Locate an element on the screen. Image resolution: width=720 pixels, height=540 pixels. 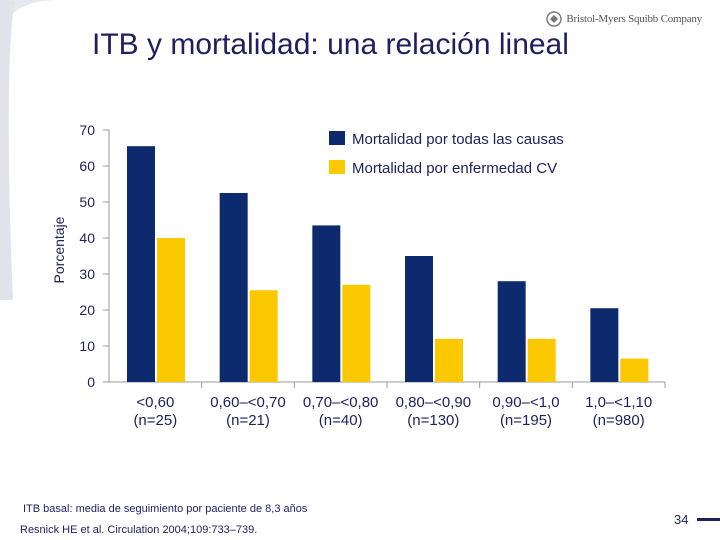
x-tick-sample-size: (n=130) is located at coordinates (433, 420).